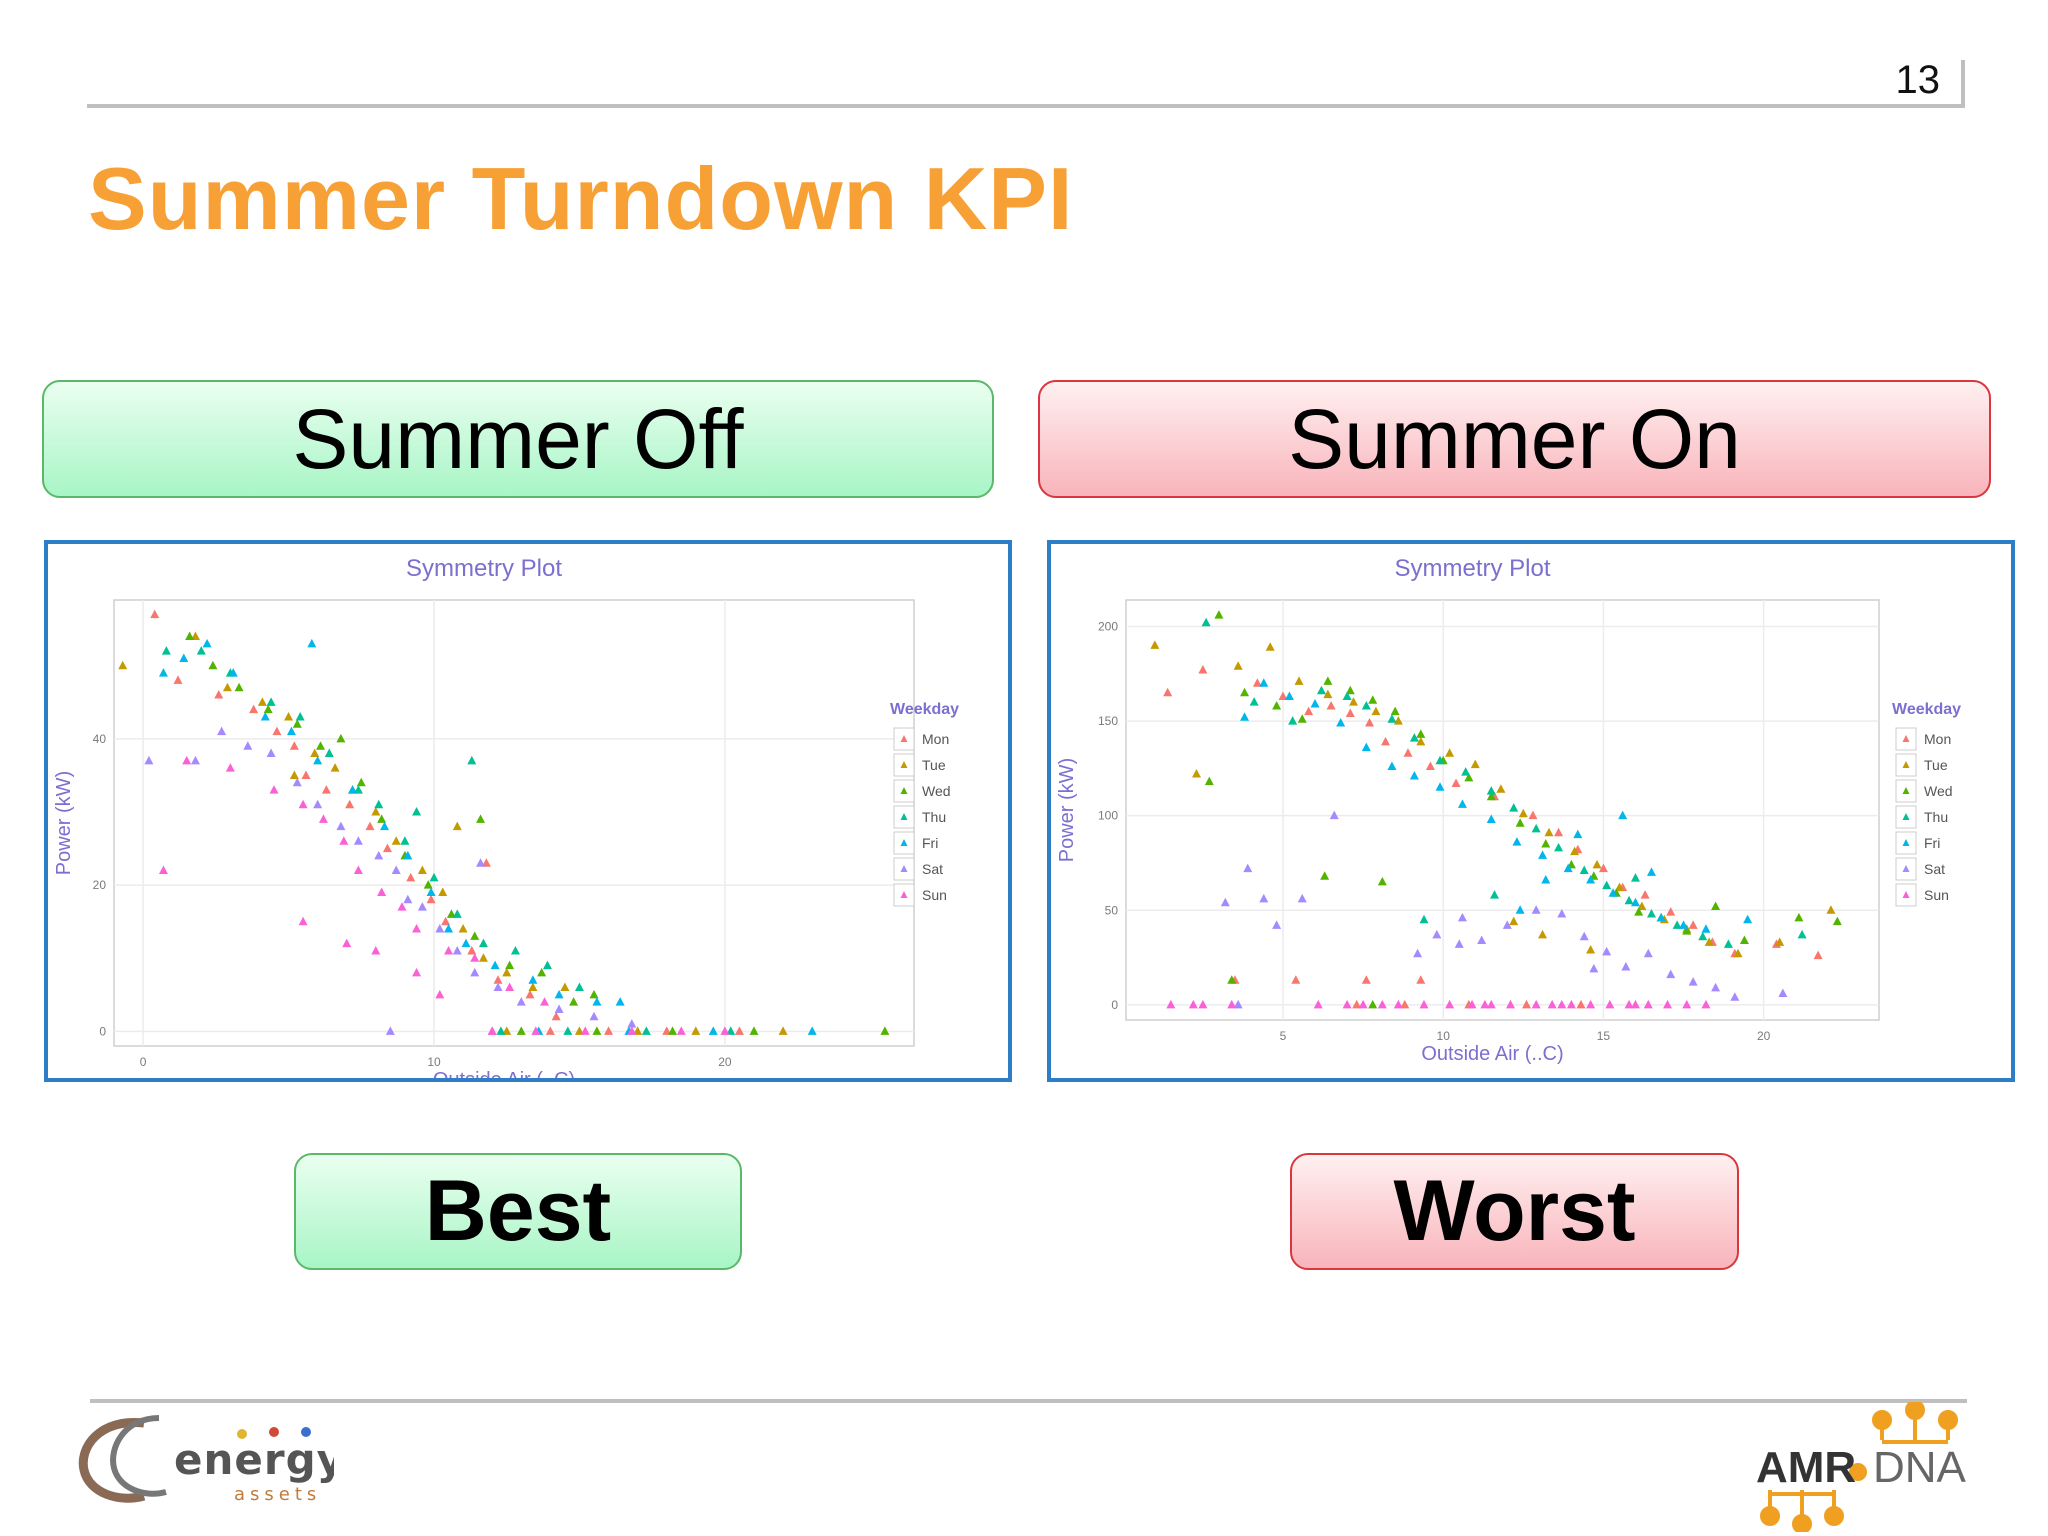 This screenshot has height=1536, width=2048. What do you see at coordinates (1906, 868) in the screenshot?
I see `legend-key-sat` at bounding box center [1906, 868].